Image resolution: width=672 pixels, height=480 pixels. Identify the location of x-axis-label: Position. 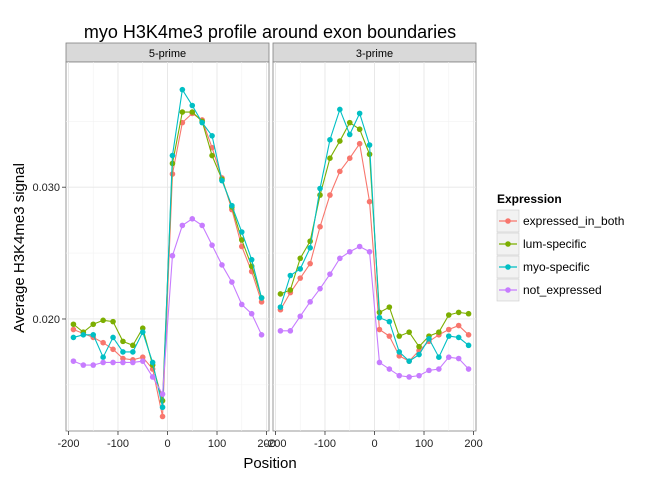
(269, 463).